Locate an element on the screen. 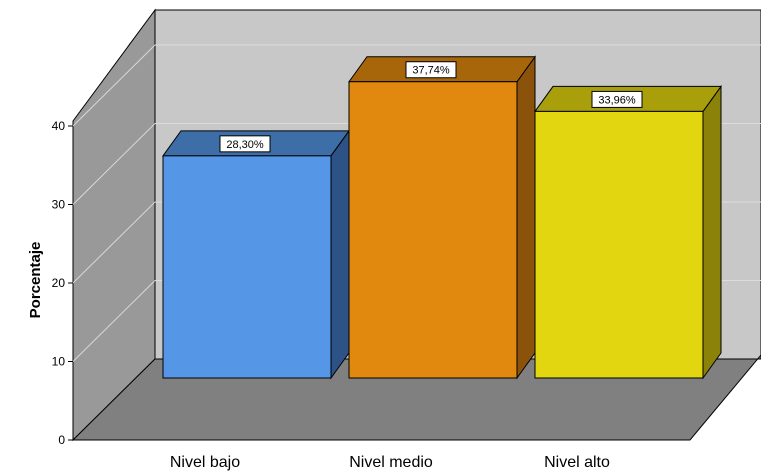  data-label-text: 37,74% is located at coordinates (431, 71).